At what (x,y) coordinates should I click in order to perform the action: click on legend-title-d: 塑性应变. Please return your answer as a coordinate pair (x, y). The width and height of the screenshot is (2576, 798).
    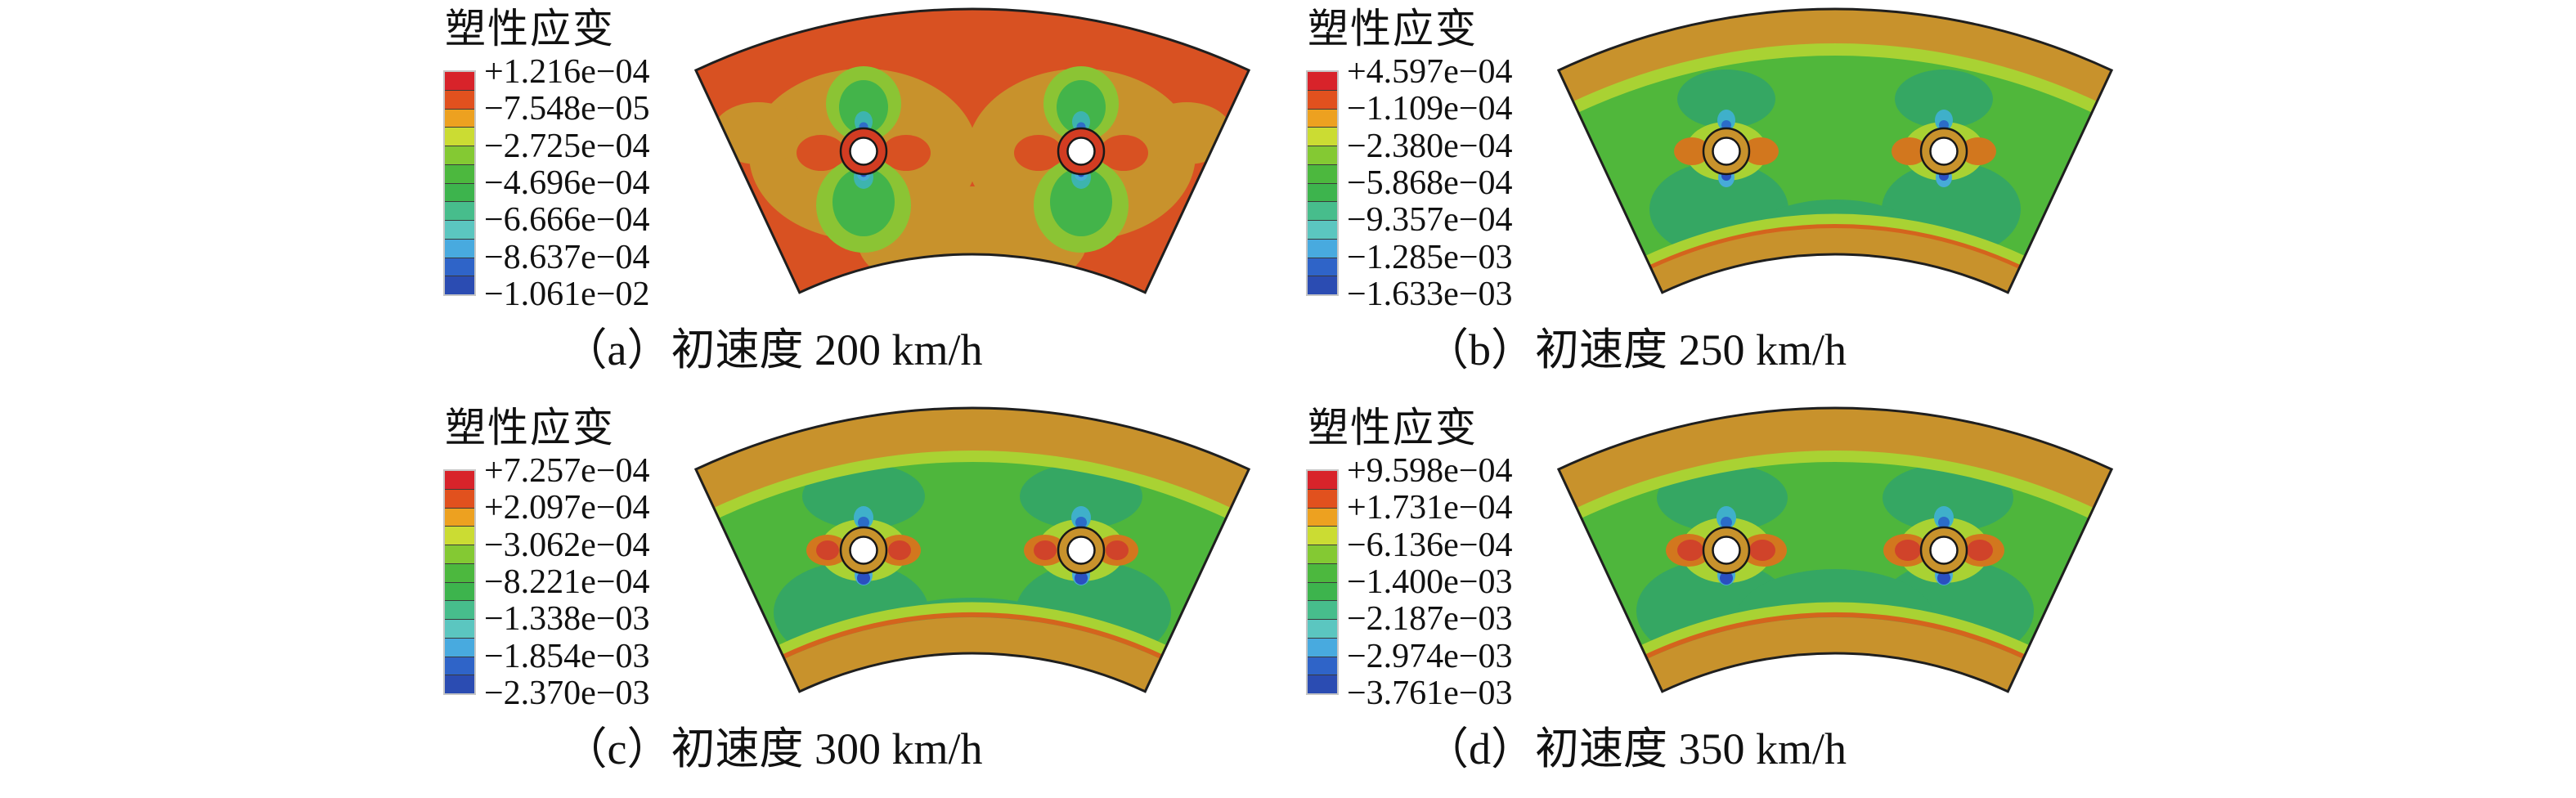
    Looking at the image, I should click on (1393, 428).